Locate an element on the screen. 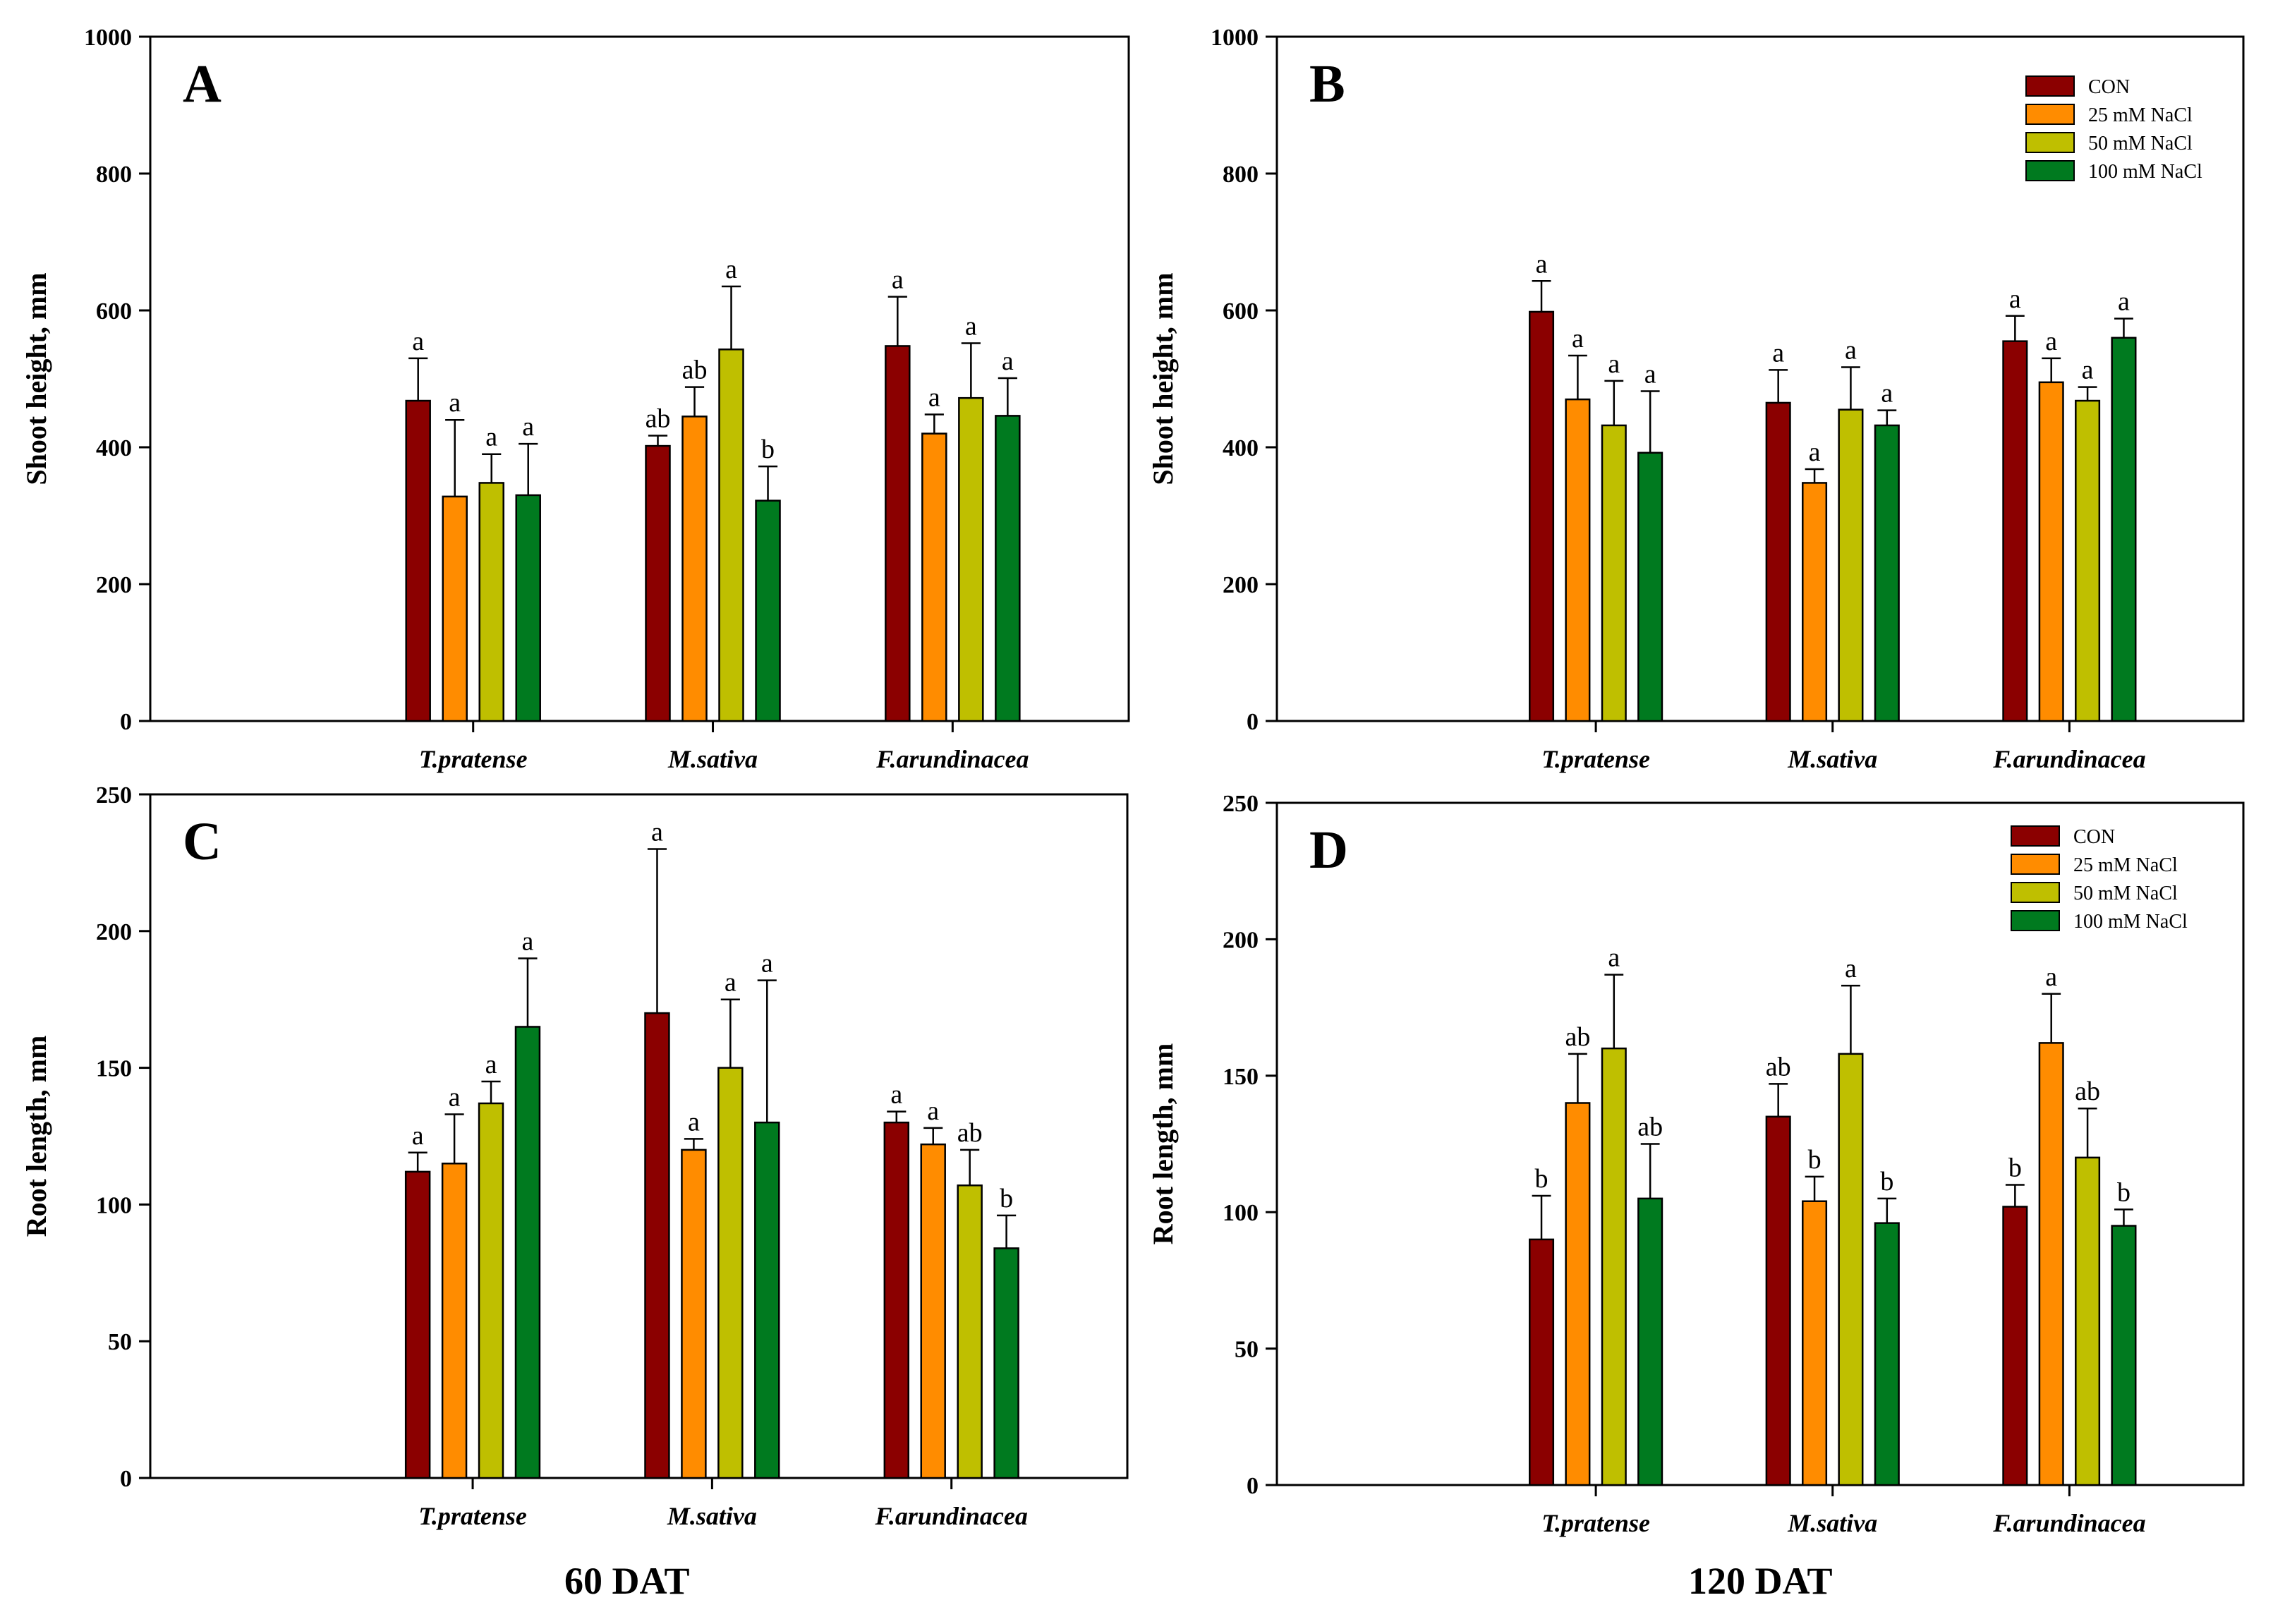 This screenshot has height=1624, width=2273. caption-60-dat: 60 DAT is located at coordinates (627, 1581).